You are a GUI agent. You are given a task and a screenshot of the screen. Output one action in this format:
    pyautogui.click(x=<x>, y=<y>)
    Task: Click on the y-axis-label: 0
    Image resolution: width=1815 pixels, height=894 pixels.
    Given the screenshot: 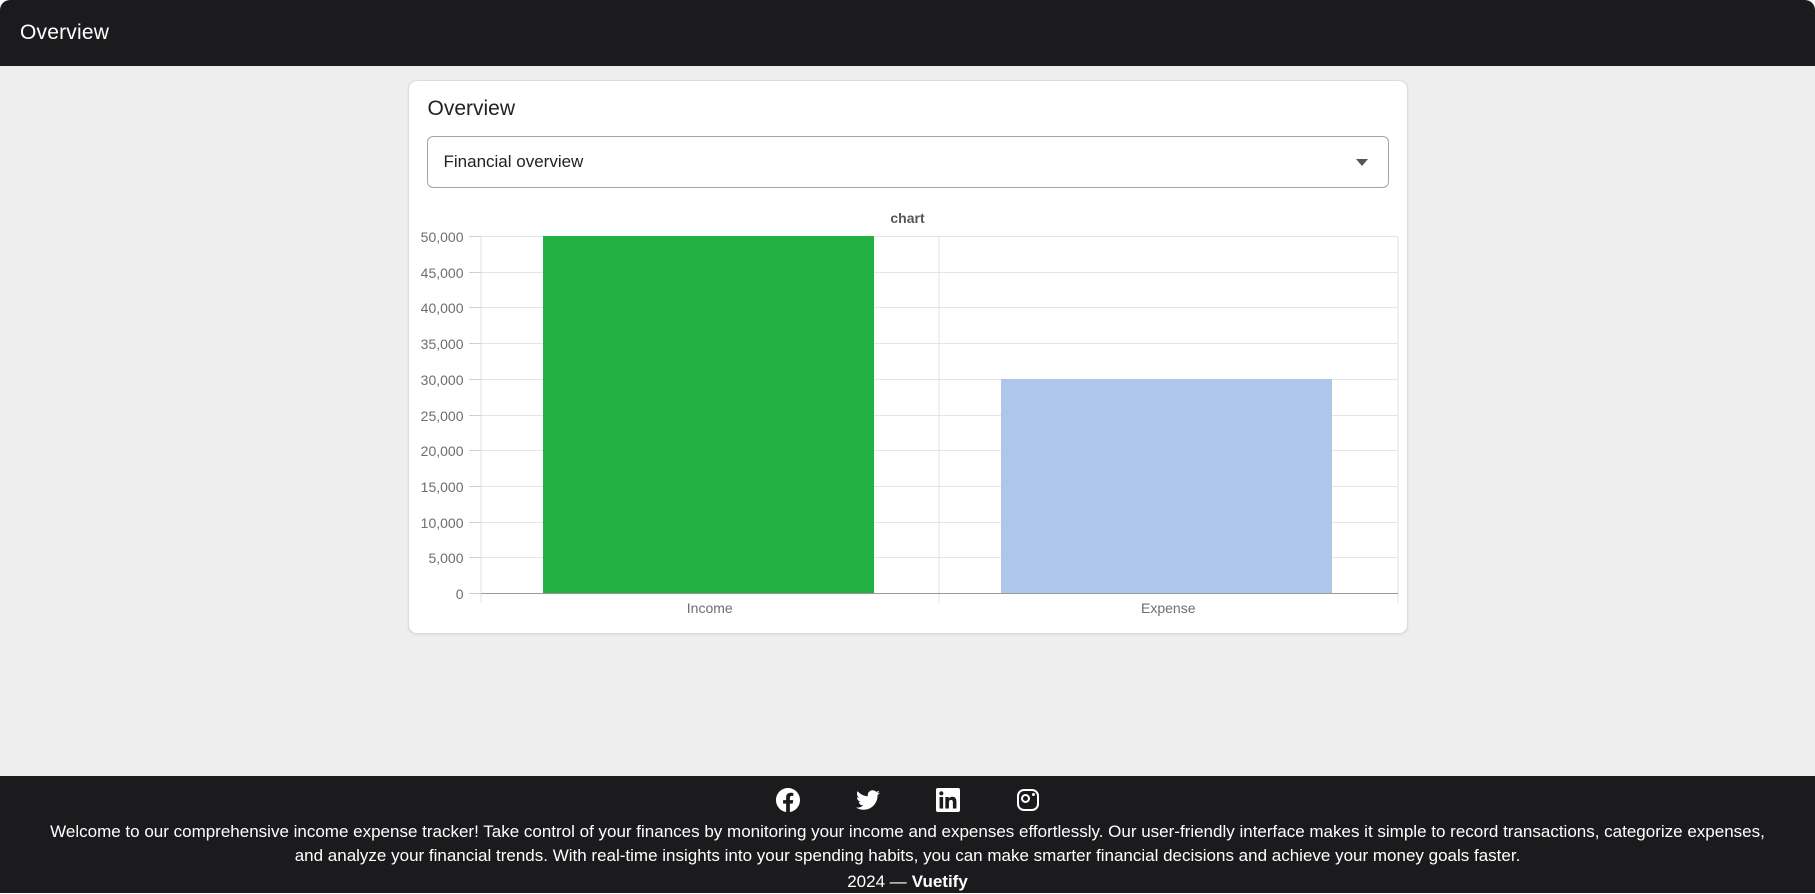 What is the action you would take?
    pyautogui.click(x=459, y=594)
    